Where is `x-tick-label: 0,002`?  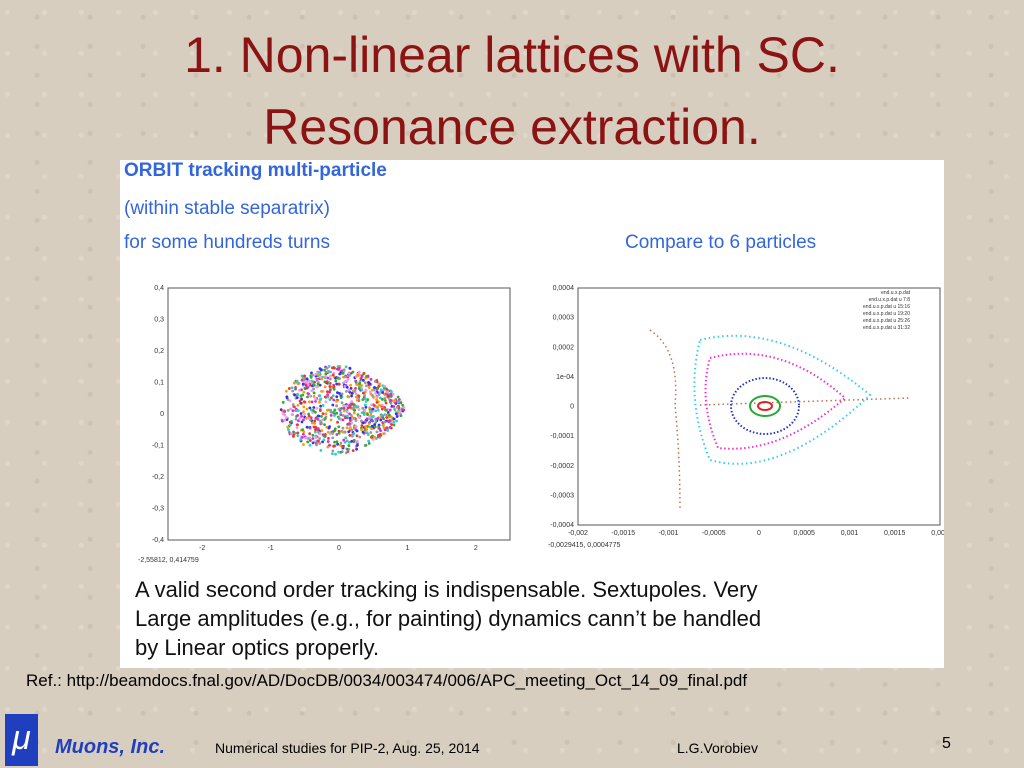 x-tick-label: 0,002 is located at coordinates (937, 533).